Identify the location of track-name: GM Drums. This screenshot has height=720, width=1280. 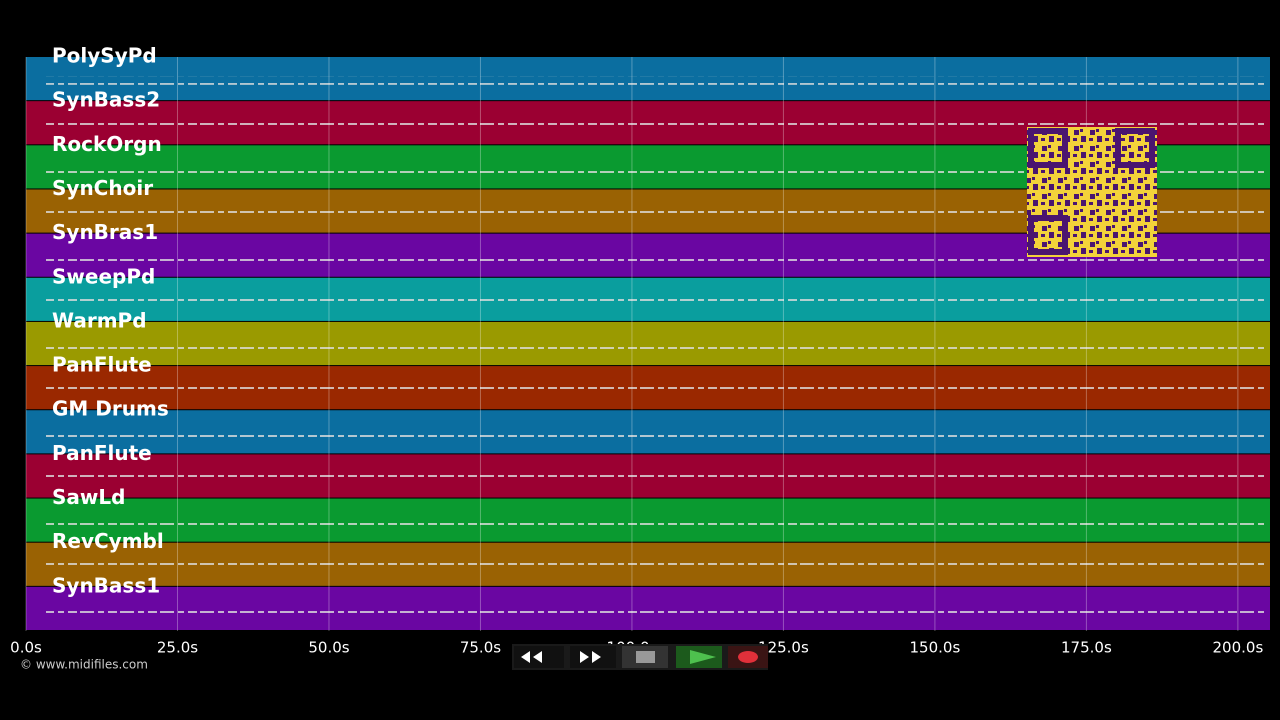
(110, 409).